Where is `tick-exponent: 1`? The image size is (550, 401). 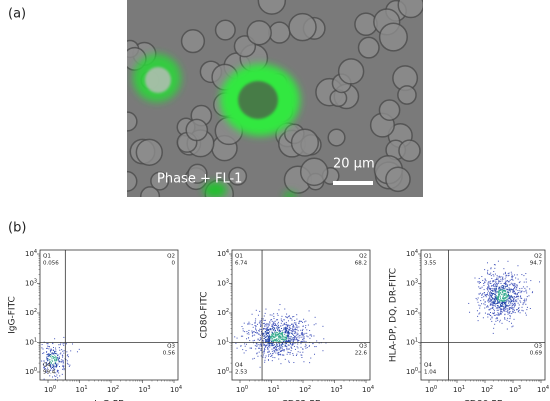
tick-exponent: 1 is located at coordinates (416, 340).